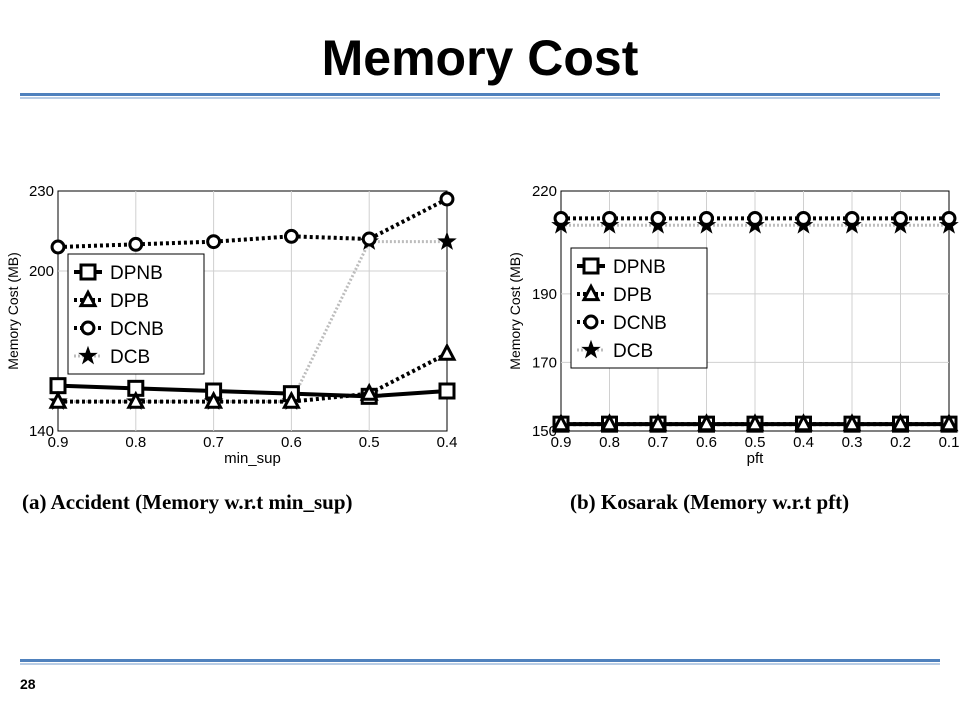  I want to click on page-number: 28, so click(28, 684).